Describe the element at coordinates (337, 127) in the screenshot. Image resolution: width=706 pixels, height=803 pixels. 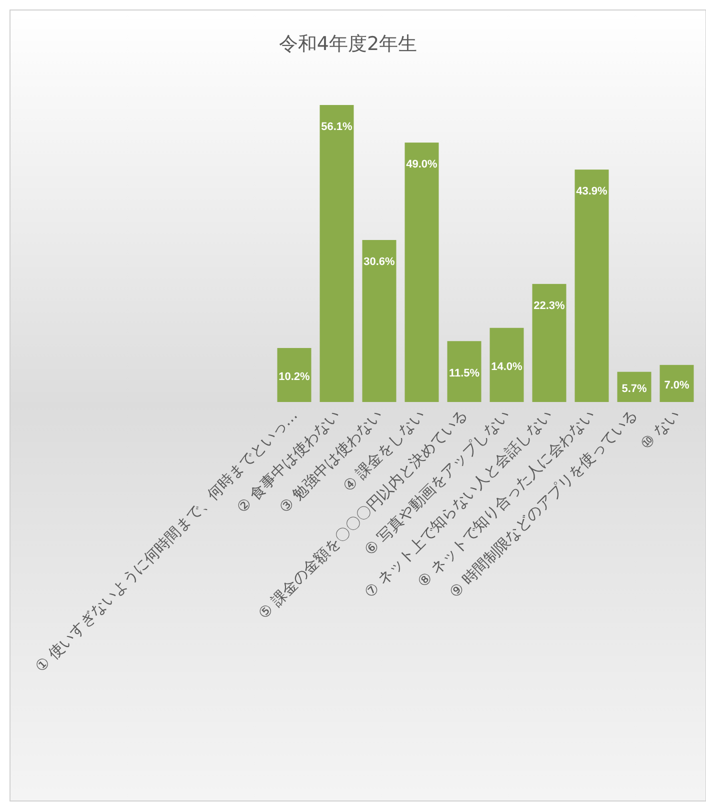
I see `data-label: 56.1%` at that location.